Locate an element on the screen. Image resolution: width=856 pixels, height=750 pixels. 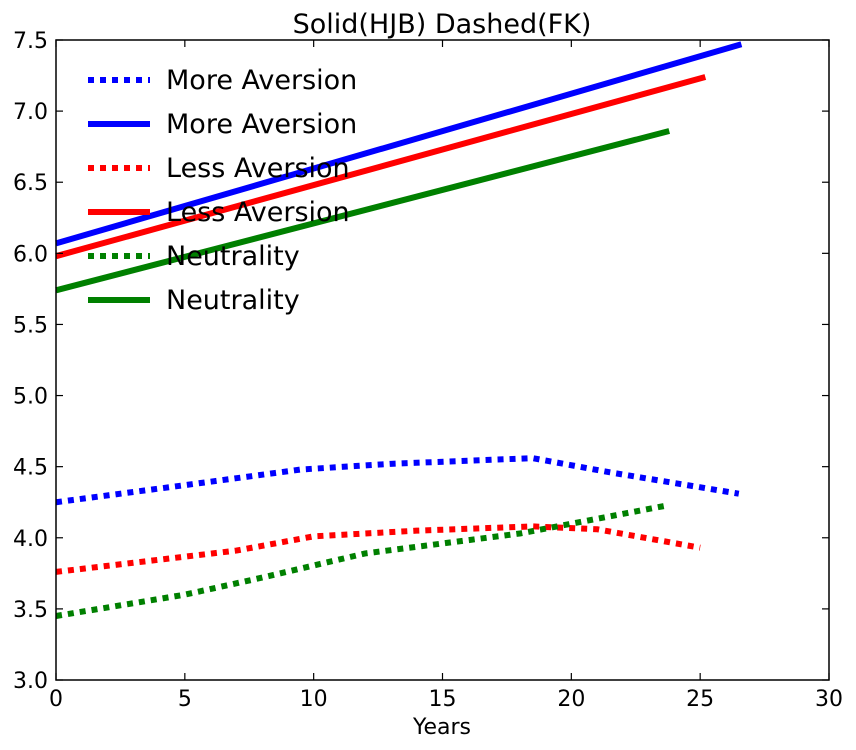
x-tick-label: 10 is located at coordinates (314, 699).